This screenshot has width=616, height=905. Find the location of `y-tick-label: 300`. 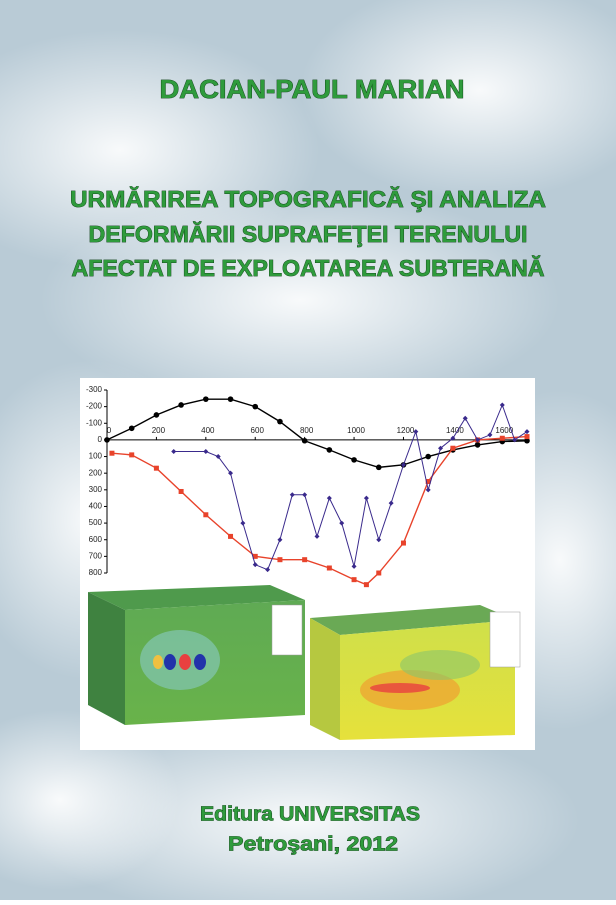

y-tick-label: 300 is located at coordinates (96, 489).